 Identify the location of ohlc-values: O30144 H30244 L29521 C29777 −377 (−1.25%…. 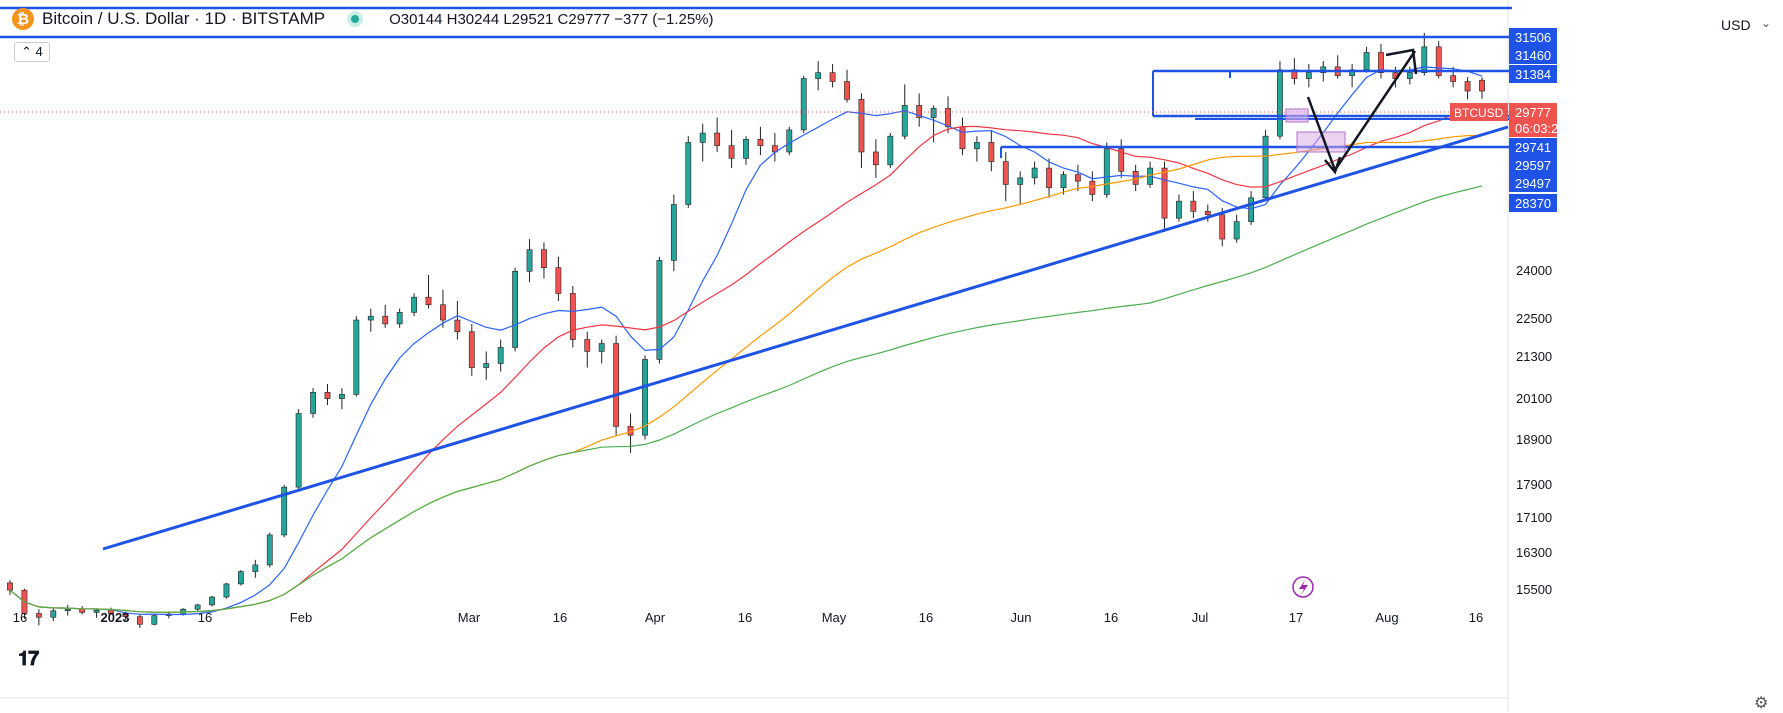
(551, 19).